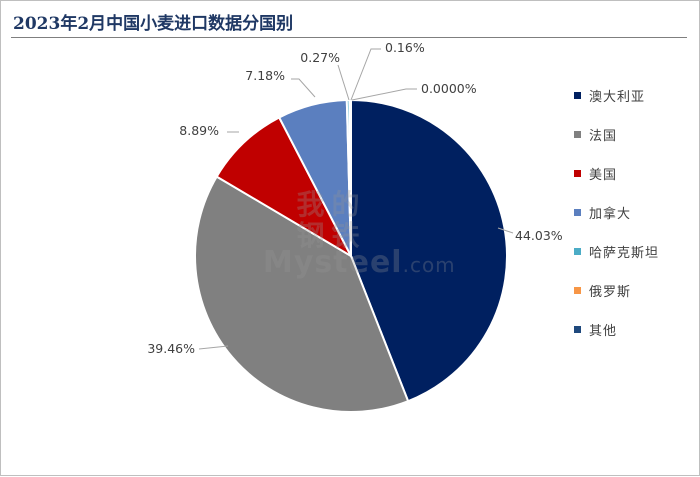 This screenshot has height=477, width=700. Describe the element at coordinates (617, 97) in the screenshot. I see `legend-label: 澳大利亚` at that location.